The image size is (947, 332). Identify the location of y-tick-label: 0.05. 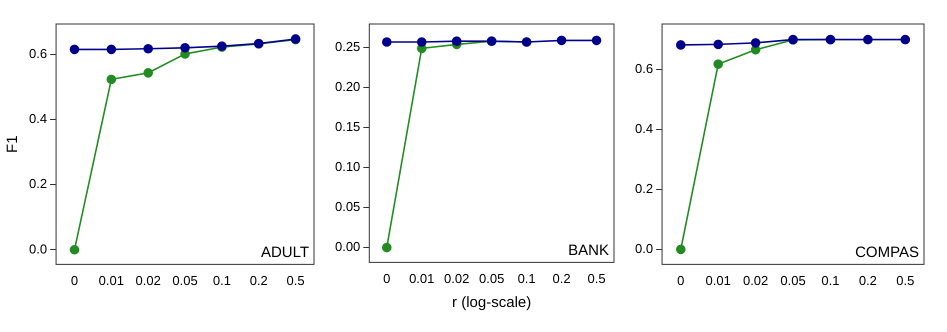
(347, 206).